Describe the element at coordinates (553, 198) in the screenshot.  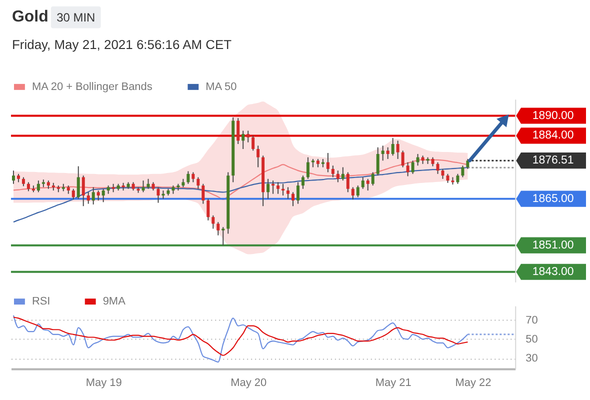
I see `ref-line-label: 1865.00` at that location.